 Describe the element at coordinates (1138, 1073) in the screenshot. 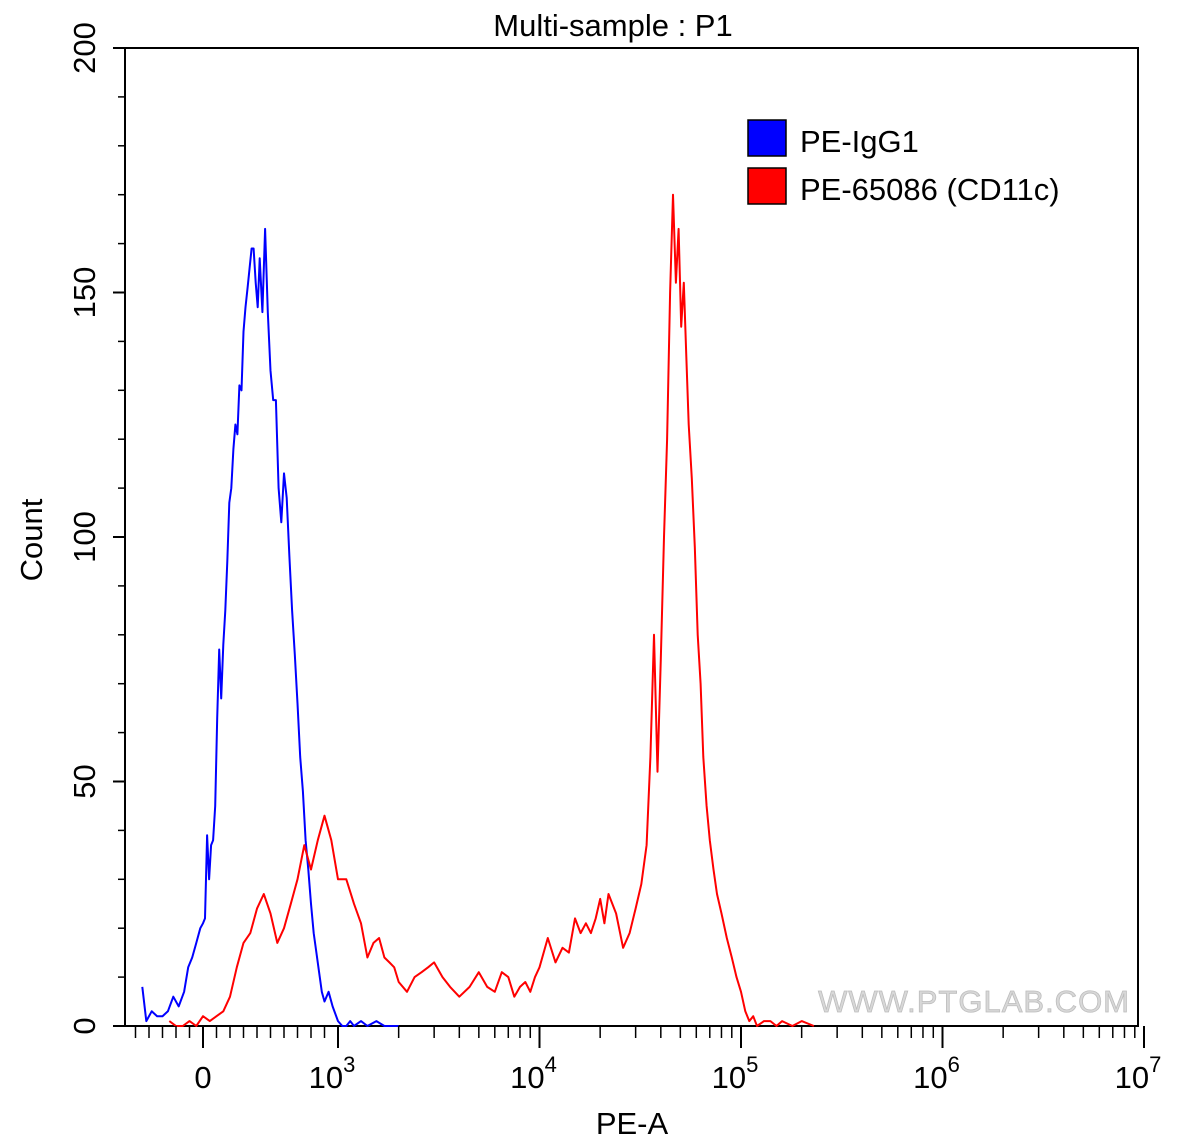

I see `x-tick-label: 10⁷` at that location.